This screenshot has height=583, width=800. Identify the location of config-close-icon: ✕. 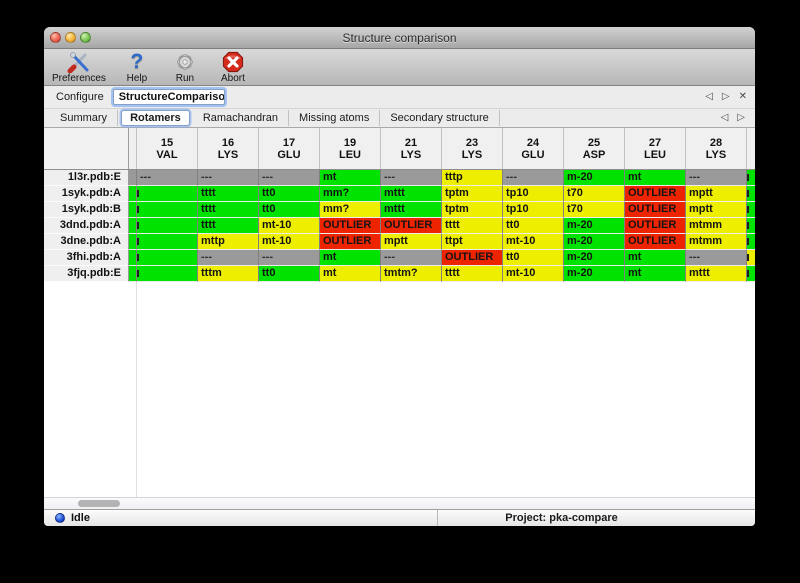
(742, 96).